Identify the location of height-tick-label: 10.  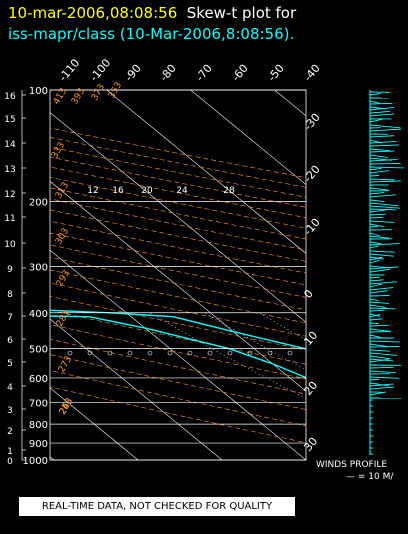
(10, 245).